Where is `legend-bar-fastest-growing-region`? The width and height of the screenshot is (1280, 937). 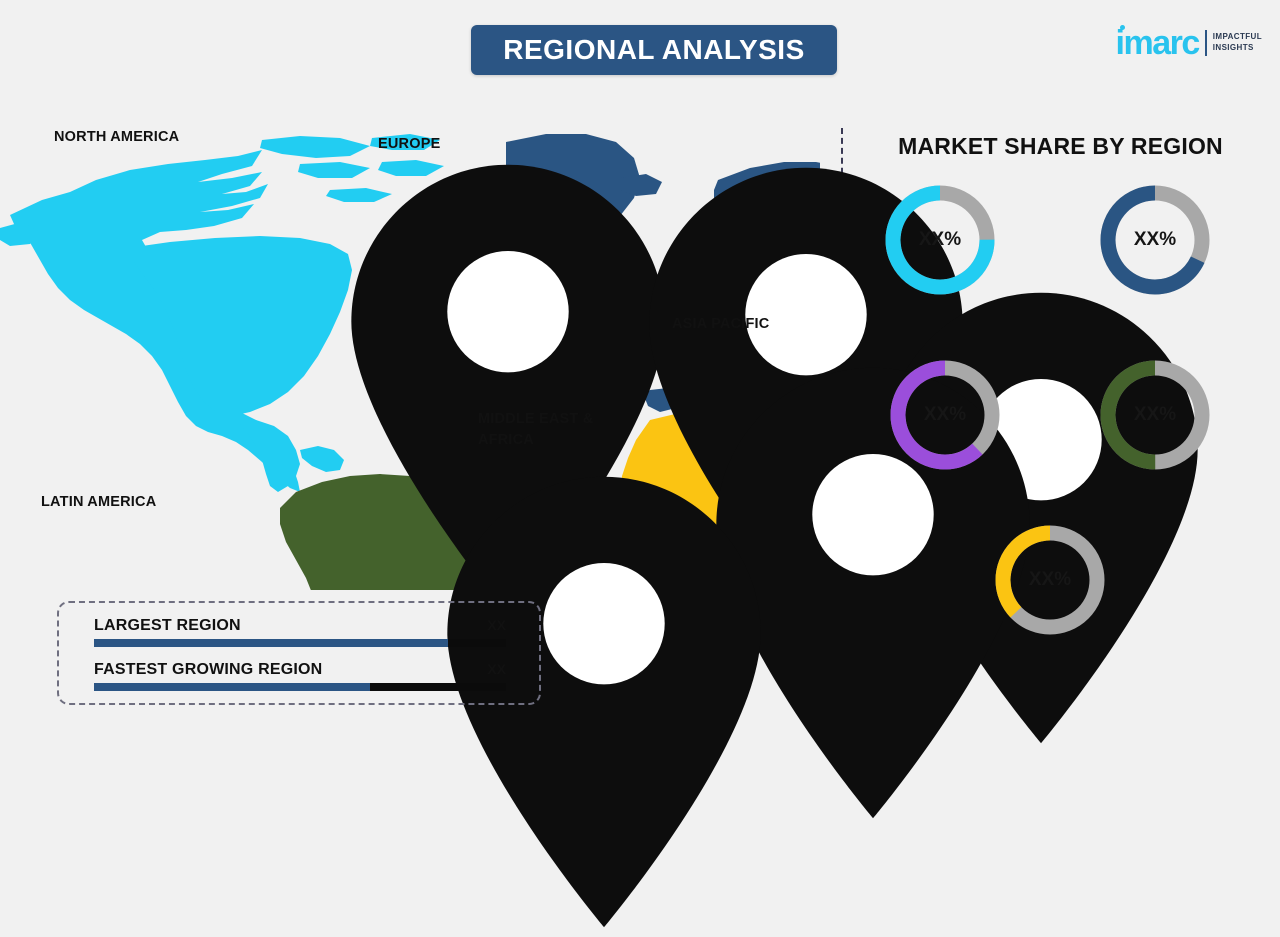 legend-bar-fastest-growing-region is located at coordinates (300, 687).